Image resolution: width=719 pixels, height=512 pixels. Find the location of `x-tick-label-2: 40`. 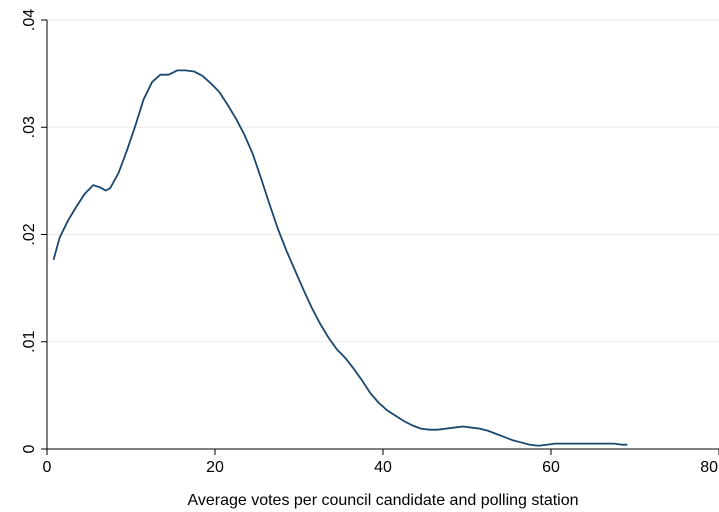

x-tick-label-2: 40 is located at coordinates (383, 467).